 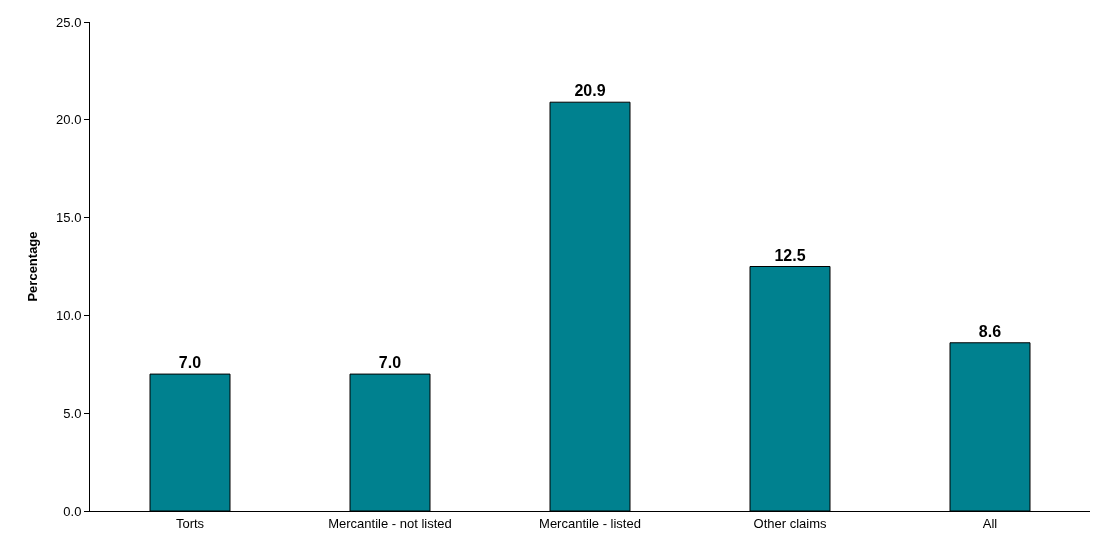 What do you see at coordinates (790, 523) in the screenshot?
I see `x-tick-label: Other claims` at bounding box center [790, 523].